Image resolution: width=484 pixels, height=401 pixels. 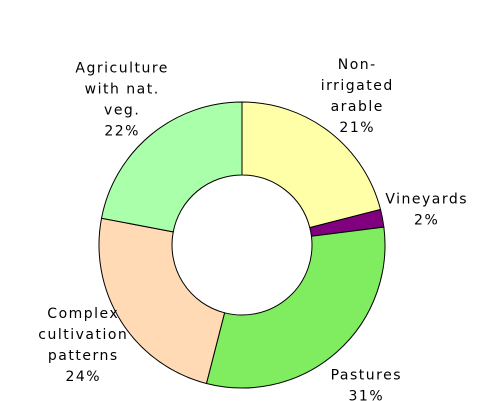 I want to click on slice-label: Agriculture with nat. veg., so click(x=122, y=90).